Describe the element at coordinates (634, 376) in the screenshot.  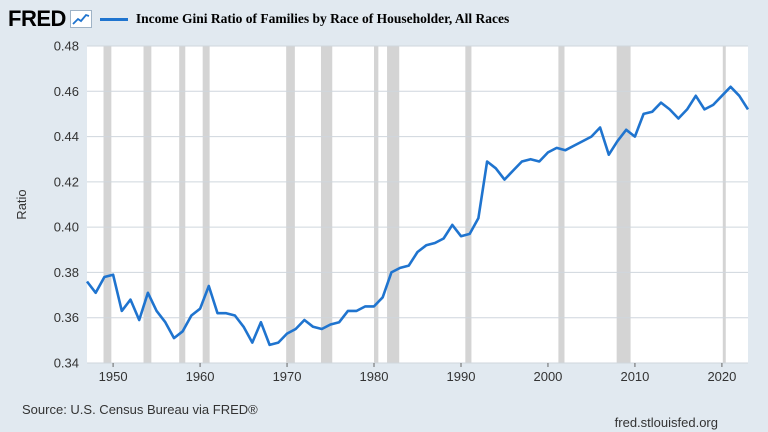
I see `x-tick-label: 2010` at that location.